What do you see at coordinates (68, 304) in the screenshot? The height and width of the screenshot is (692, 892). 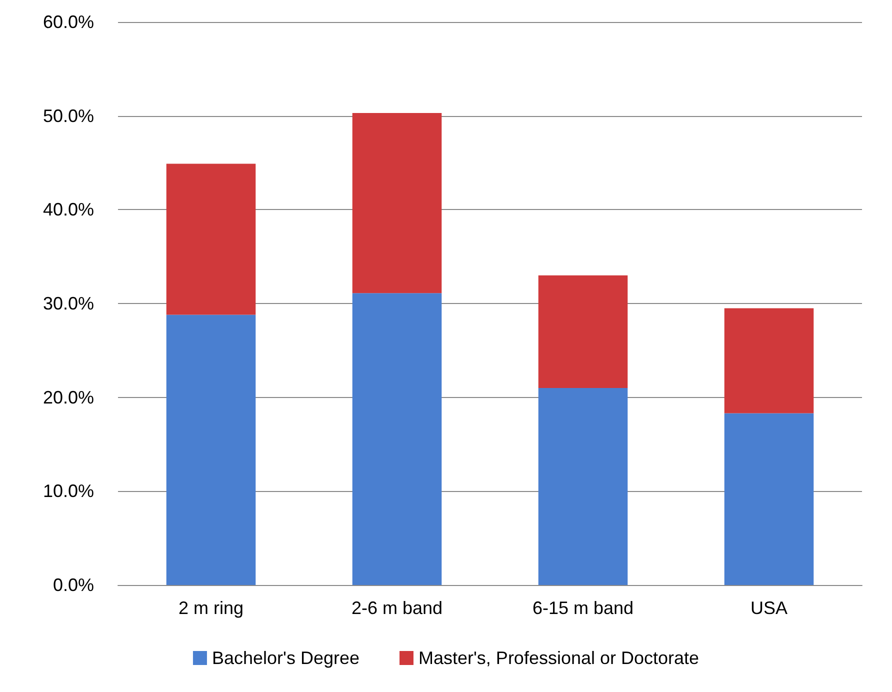 I see `y-tick-label: 30.0%` at bounding box center [68, 304].